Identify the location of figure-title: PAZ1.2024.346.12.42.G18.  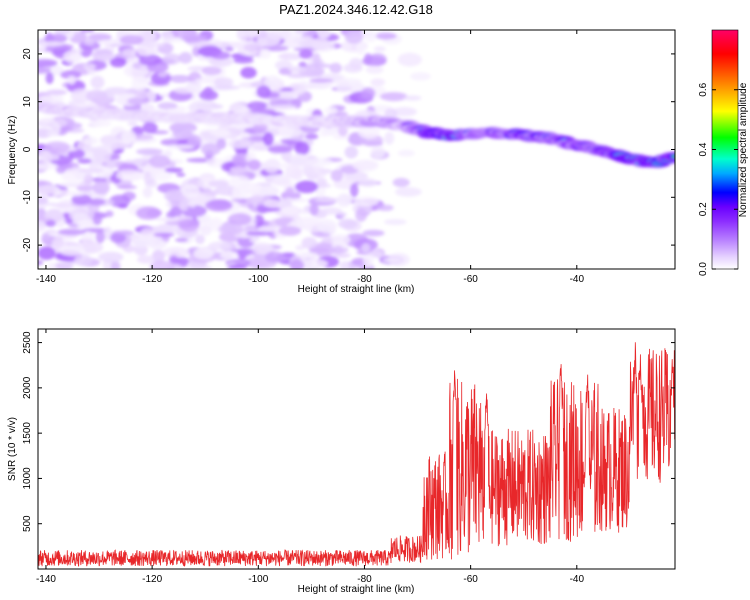
(356, 9).